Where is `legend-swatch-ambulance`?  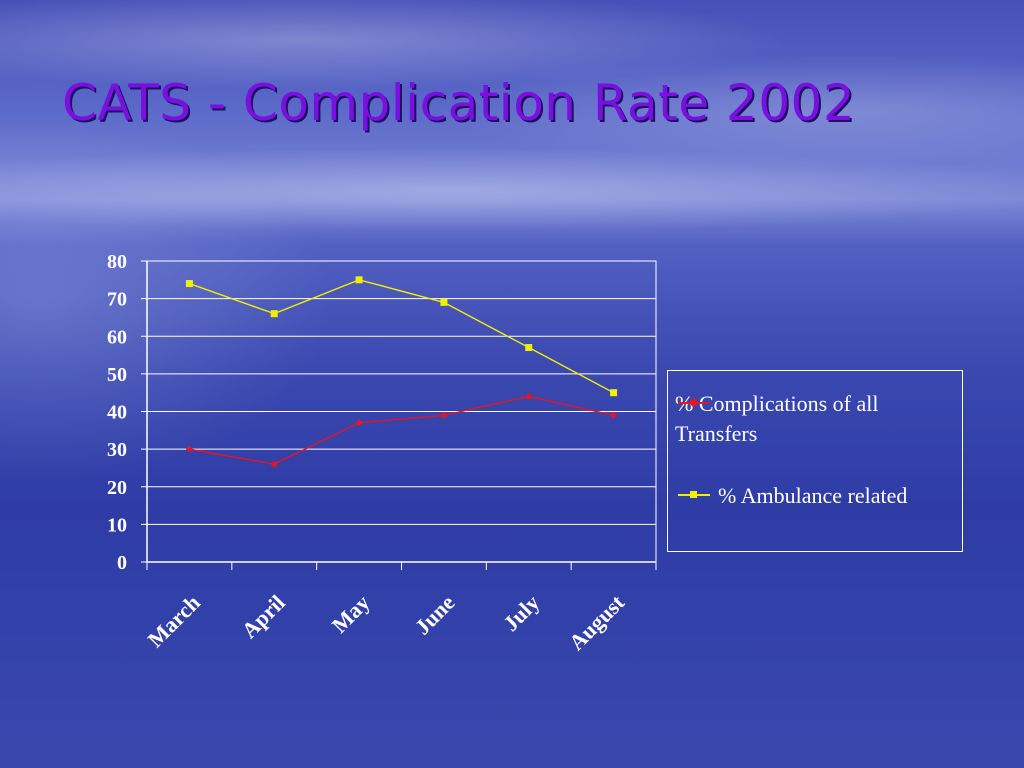 legend-swatch-ambulance is located at coordinates (694, 494).